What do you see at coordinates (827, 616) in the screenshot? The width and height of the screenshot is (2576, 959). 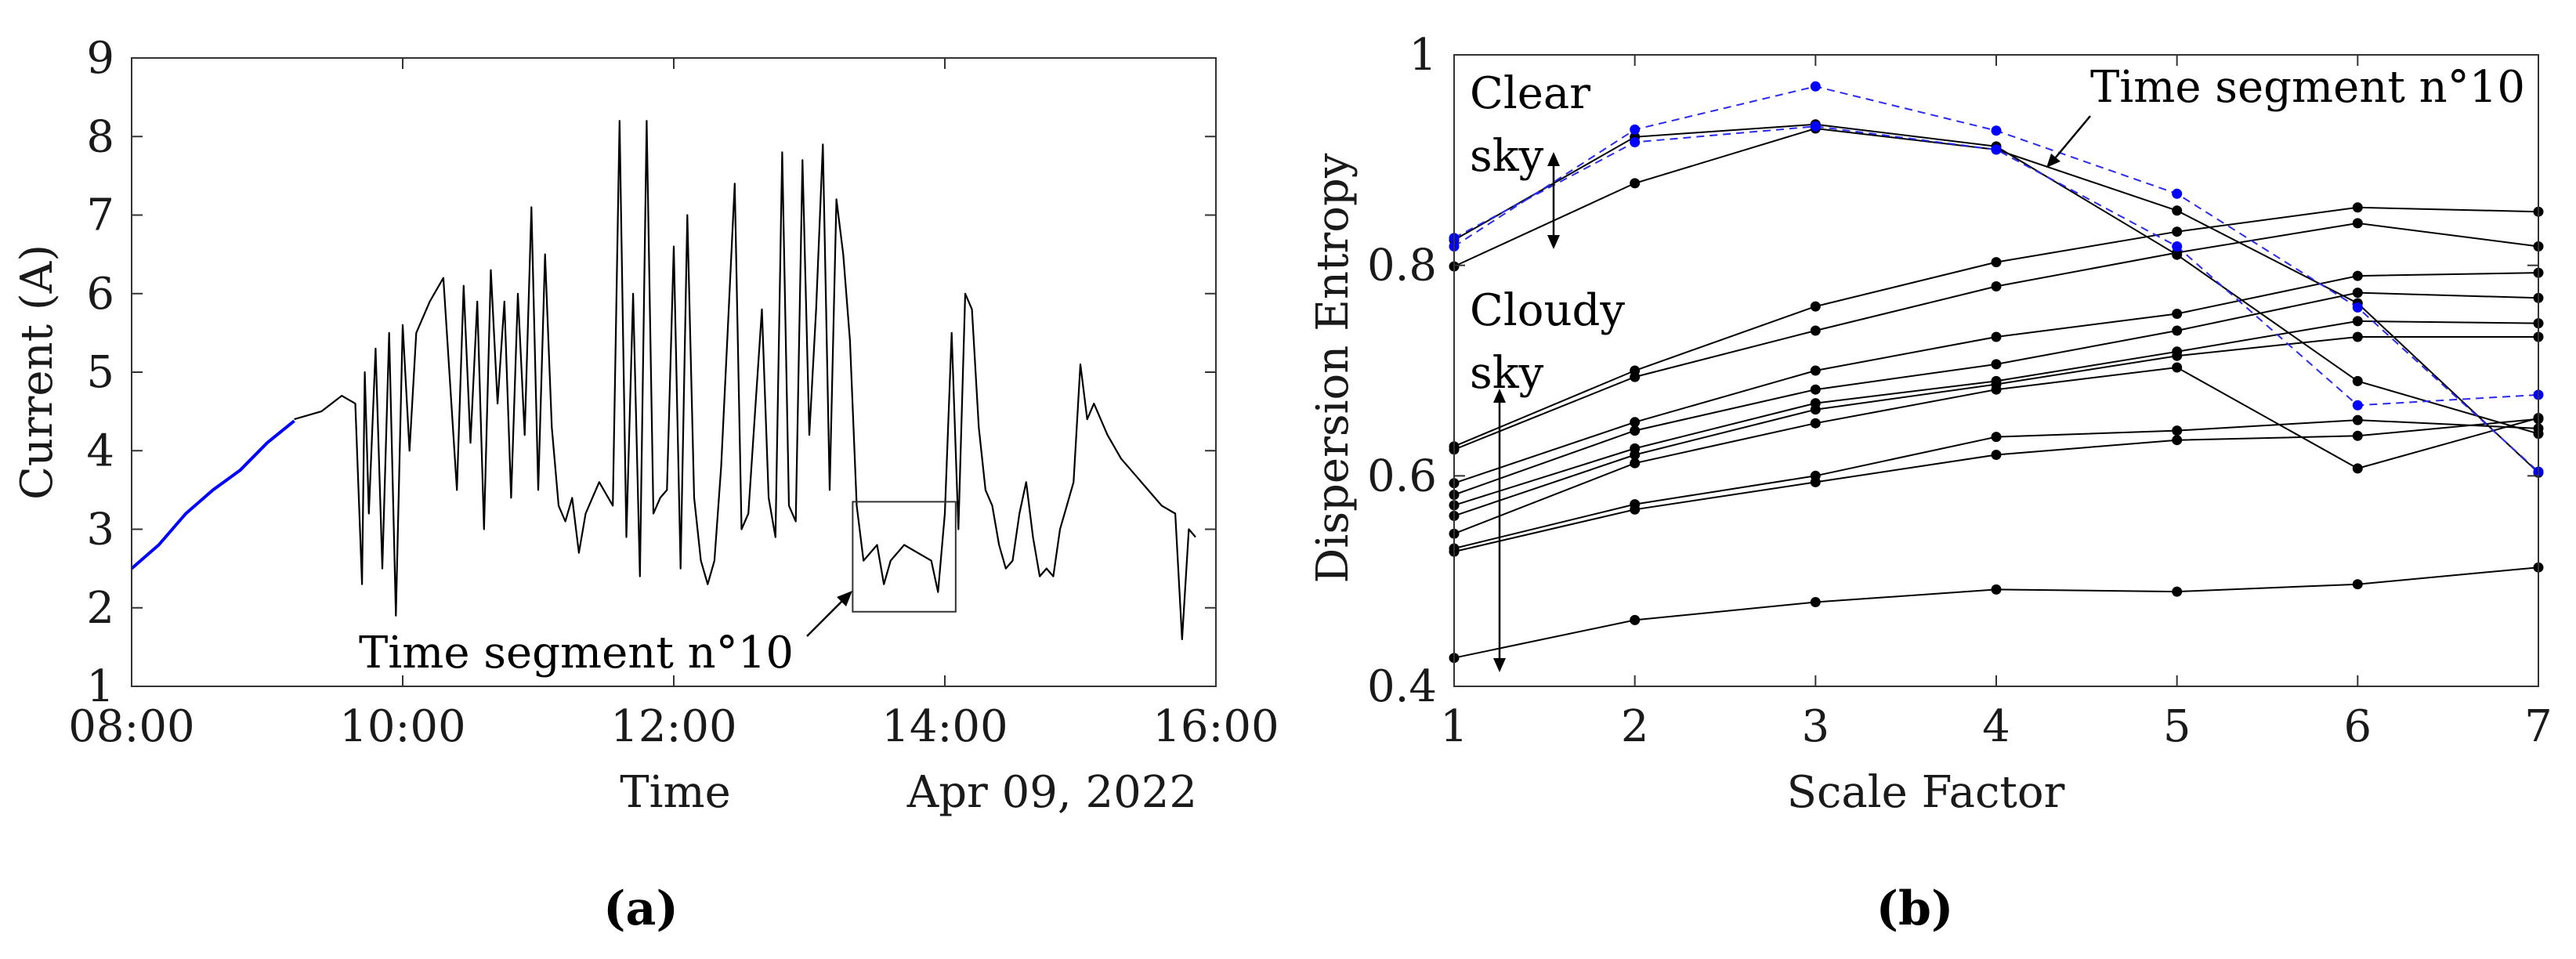 I see `segment-arrow` at bounding box center [827, 616].